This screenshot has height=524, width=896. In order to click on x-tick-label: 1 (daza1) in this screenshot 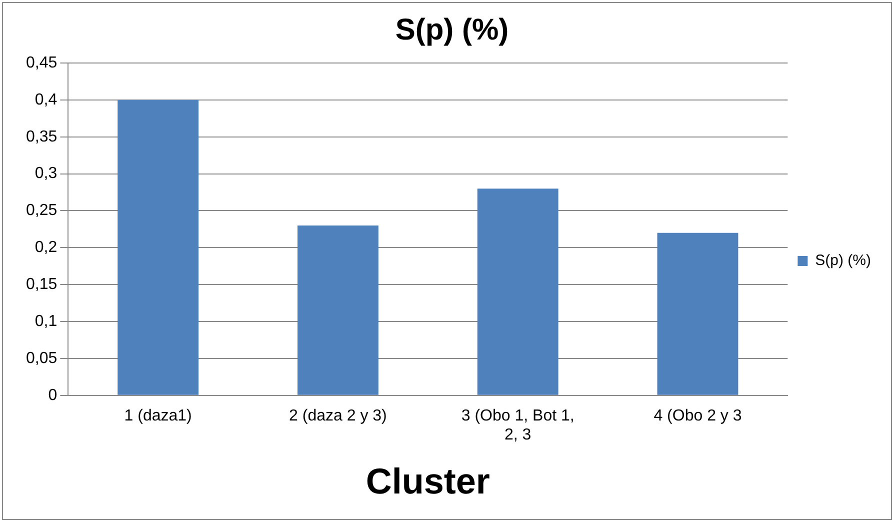, I will do `click(158, 415)`.